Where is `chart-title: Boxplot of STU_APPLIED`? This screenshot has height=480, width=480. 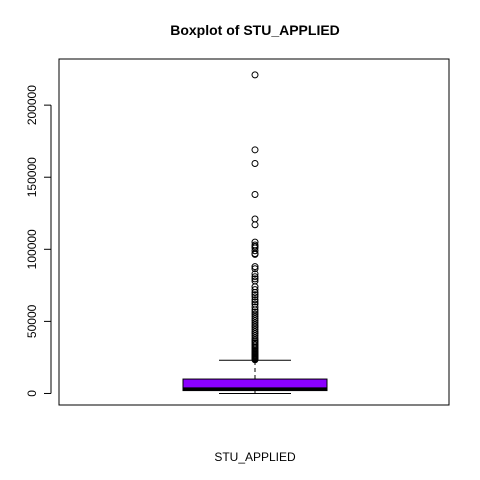 chart-title: Boxplot of STU_APPLIED is located at coordinates (255, 30).